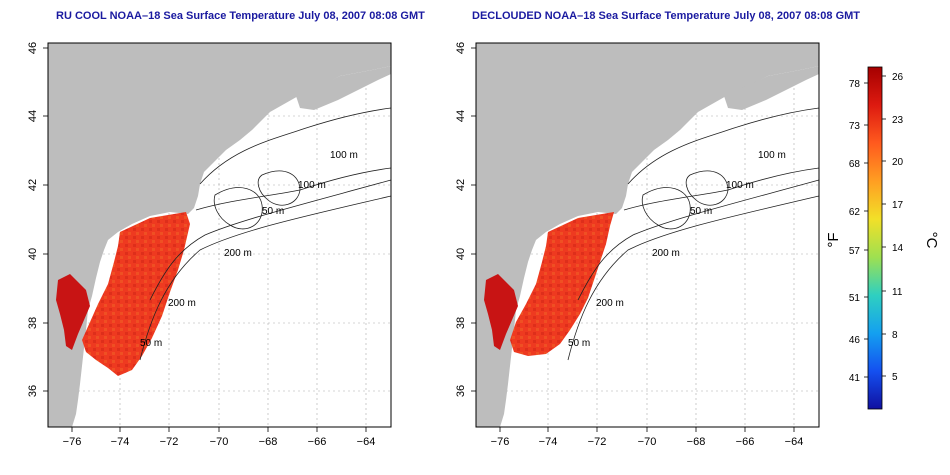 Image resolution: width=950 pixels, height=475 pixels. What do you see at coordinates (855, 164) in the screenshot?
I see `colorbar-f-tick-label: 68` at bounding box center [855, 164].